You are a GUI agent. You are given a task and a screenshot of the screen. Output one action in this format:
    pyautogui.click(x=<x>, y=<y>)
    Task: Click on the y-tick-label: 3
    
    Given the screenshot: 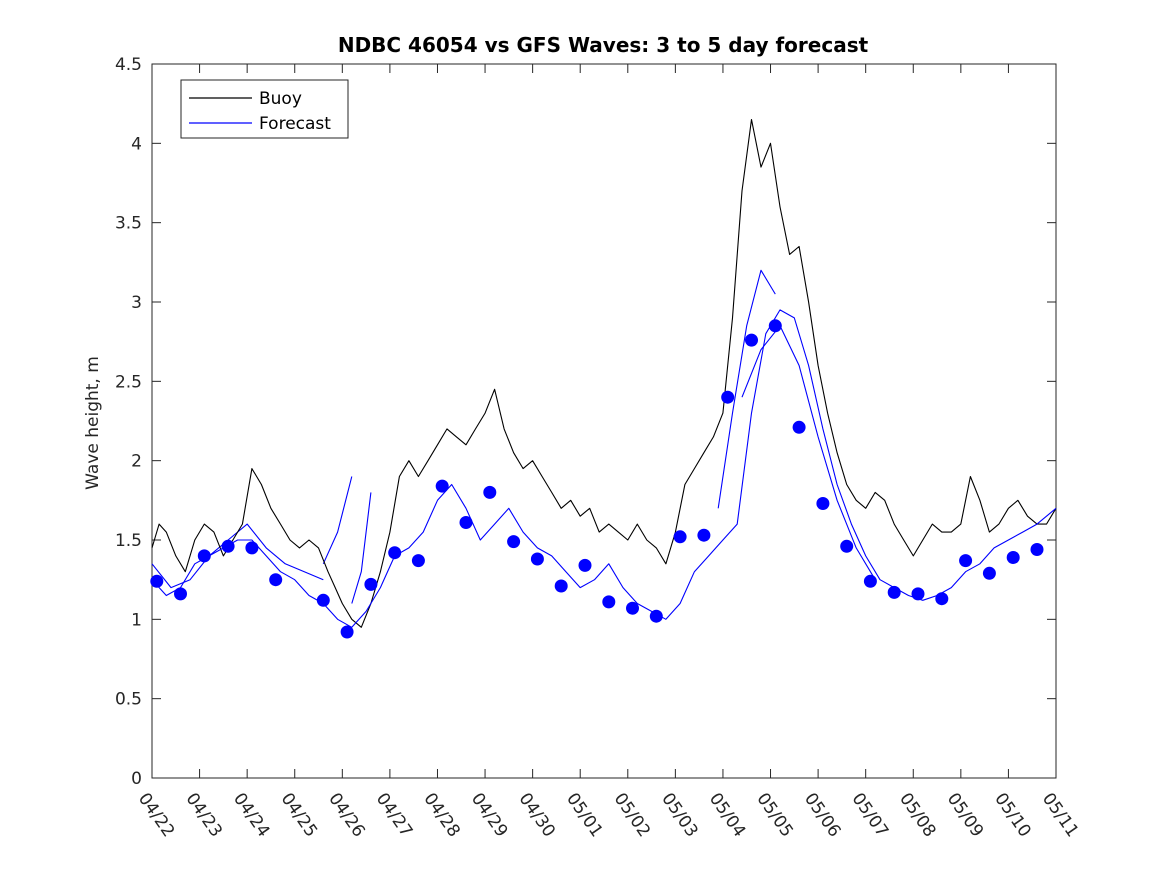 What is the action you would take?
    pyautogui.click(x=136, y=303)
    